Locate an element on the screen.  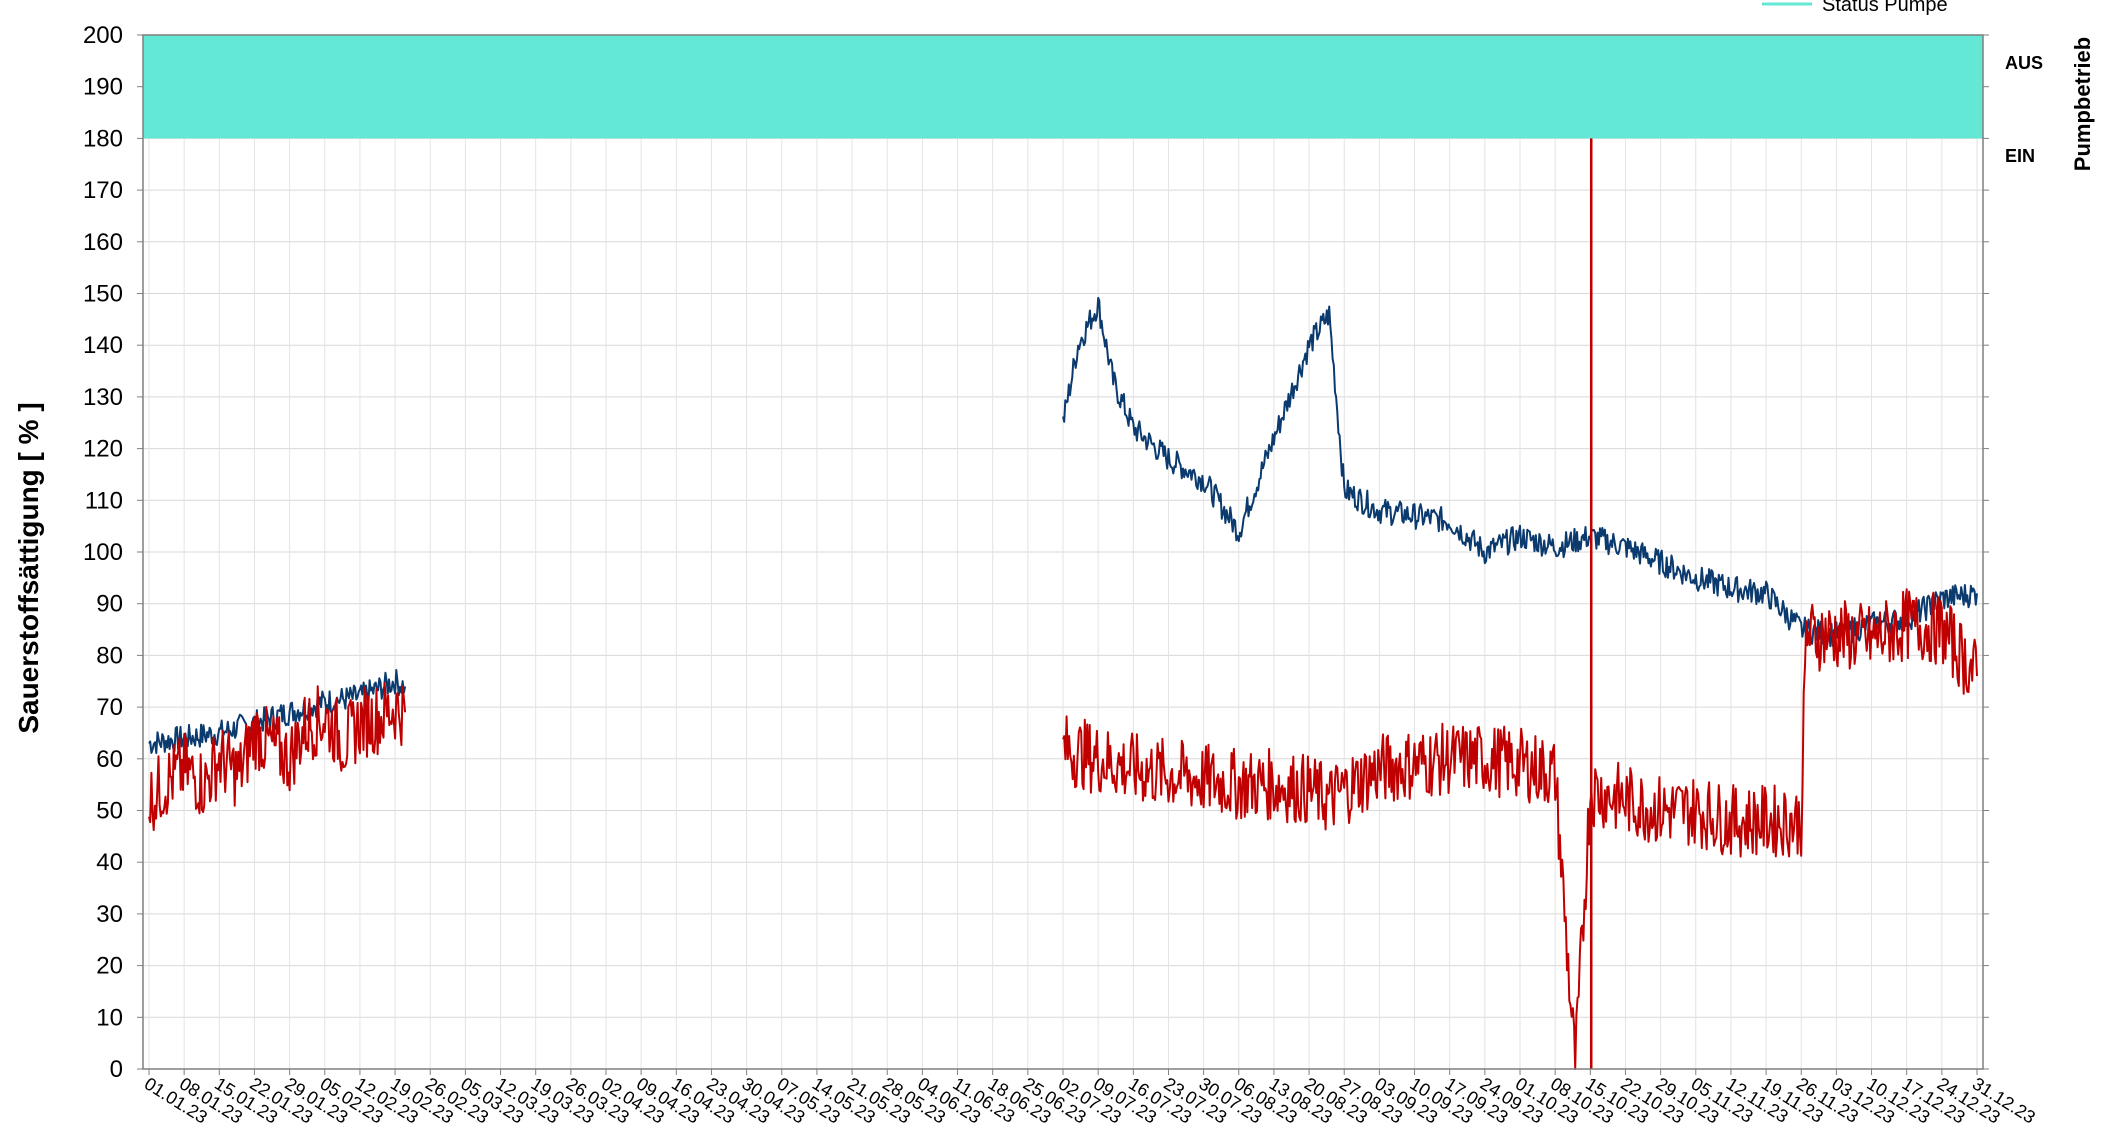
y-tick-label: 120 is located at coordinates (103, 449).